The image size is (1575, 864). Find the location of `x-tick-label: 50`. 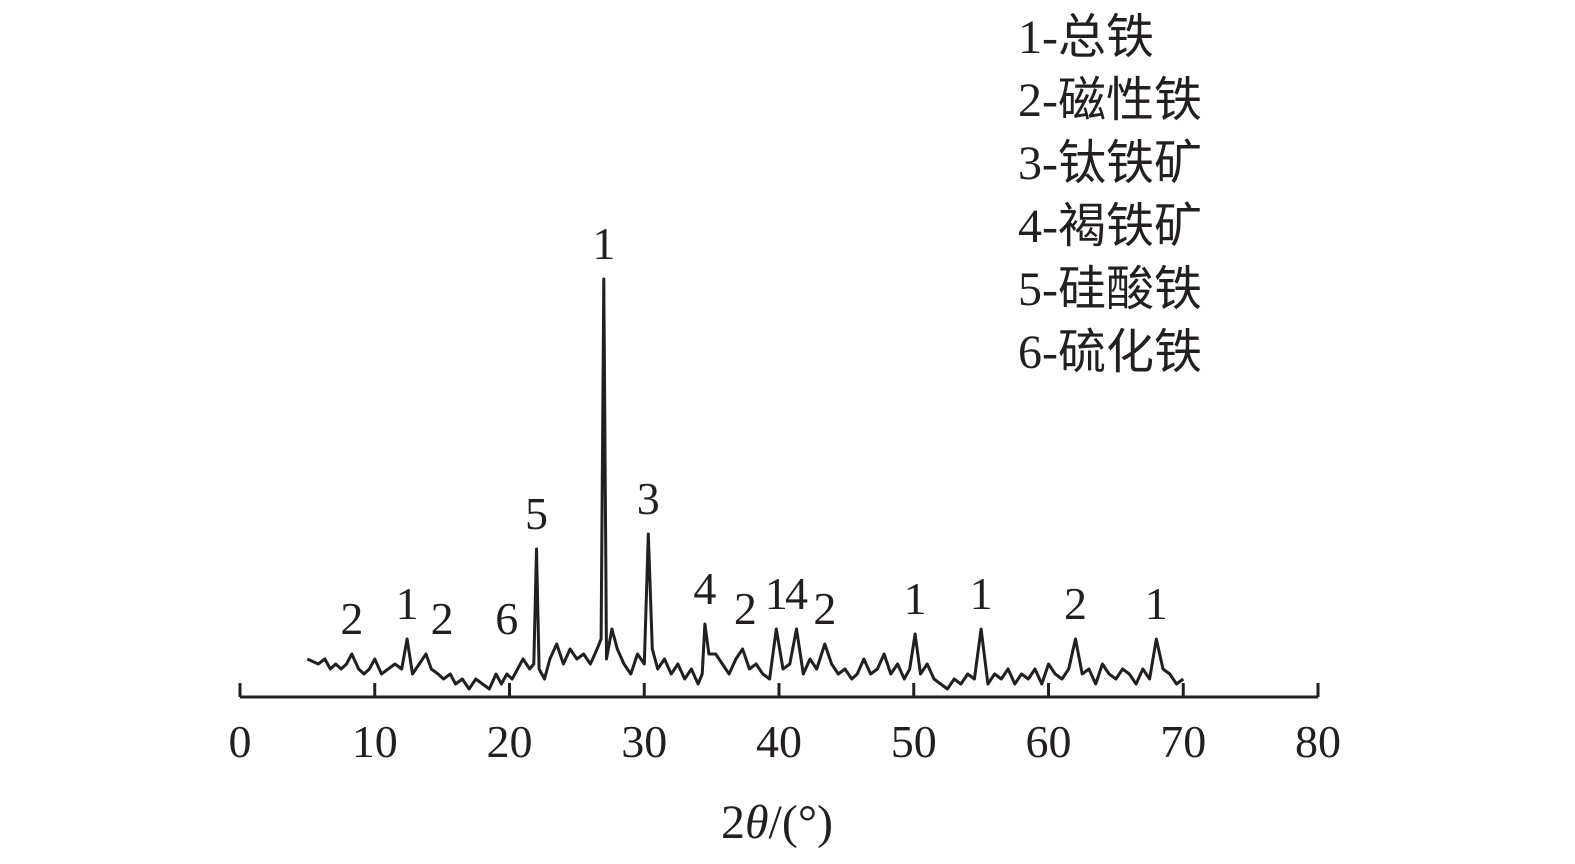

x-tick-label: 50 is located at coordinates (914, 741).